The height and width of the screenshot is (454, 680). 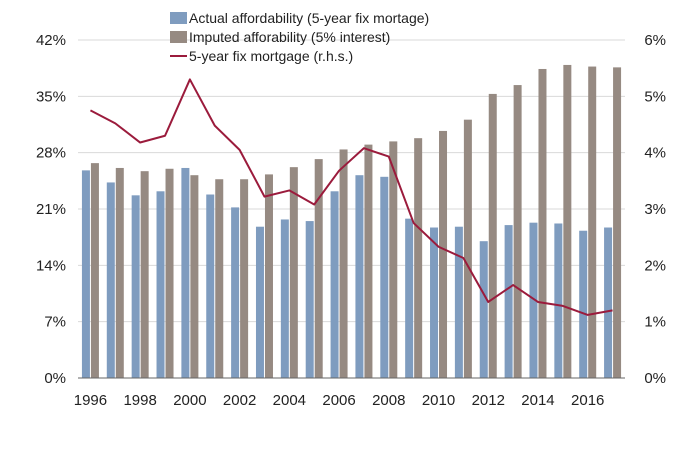 What do you see at coordinates (55, 378) in the screenshot?
I see `y-tick-label: 0%` at bounding box center [55, 378].